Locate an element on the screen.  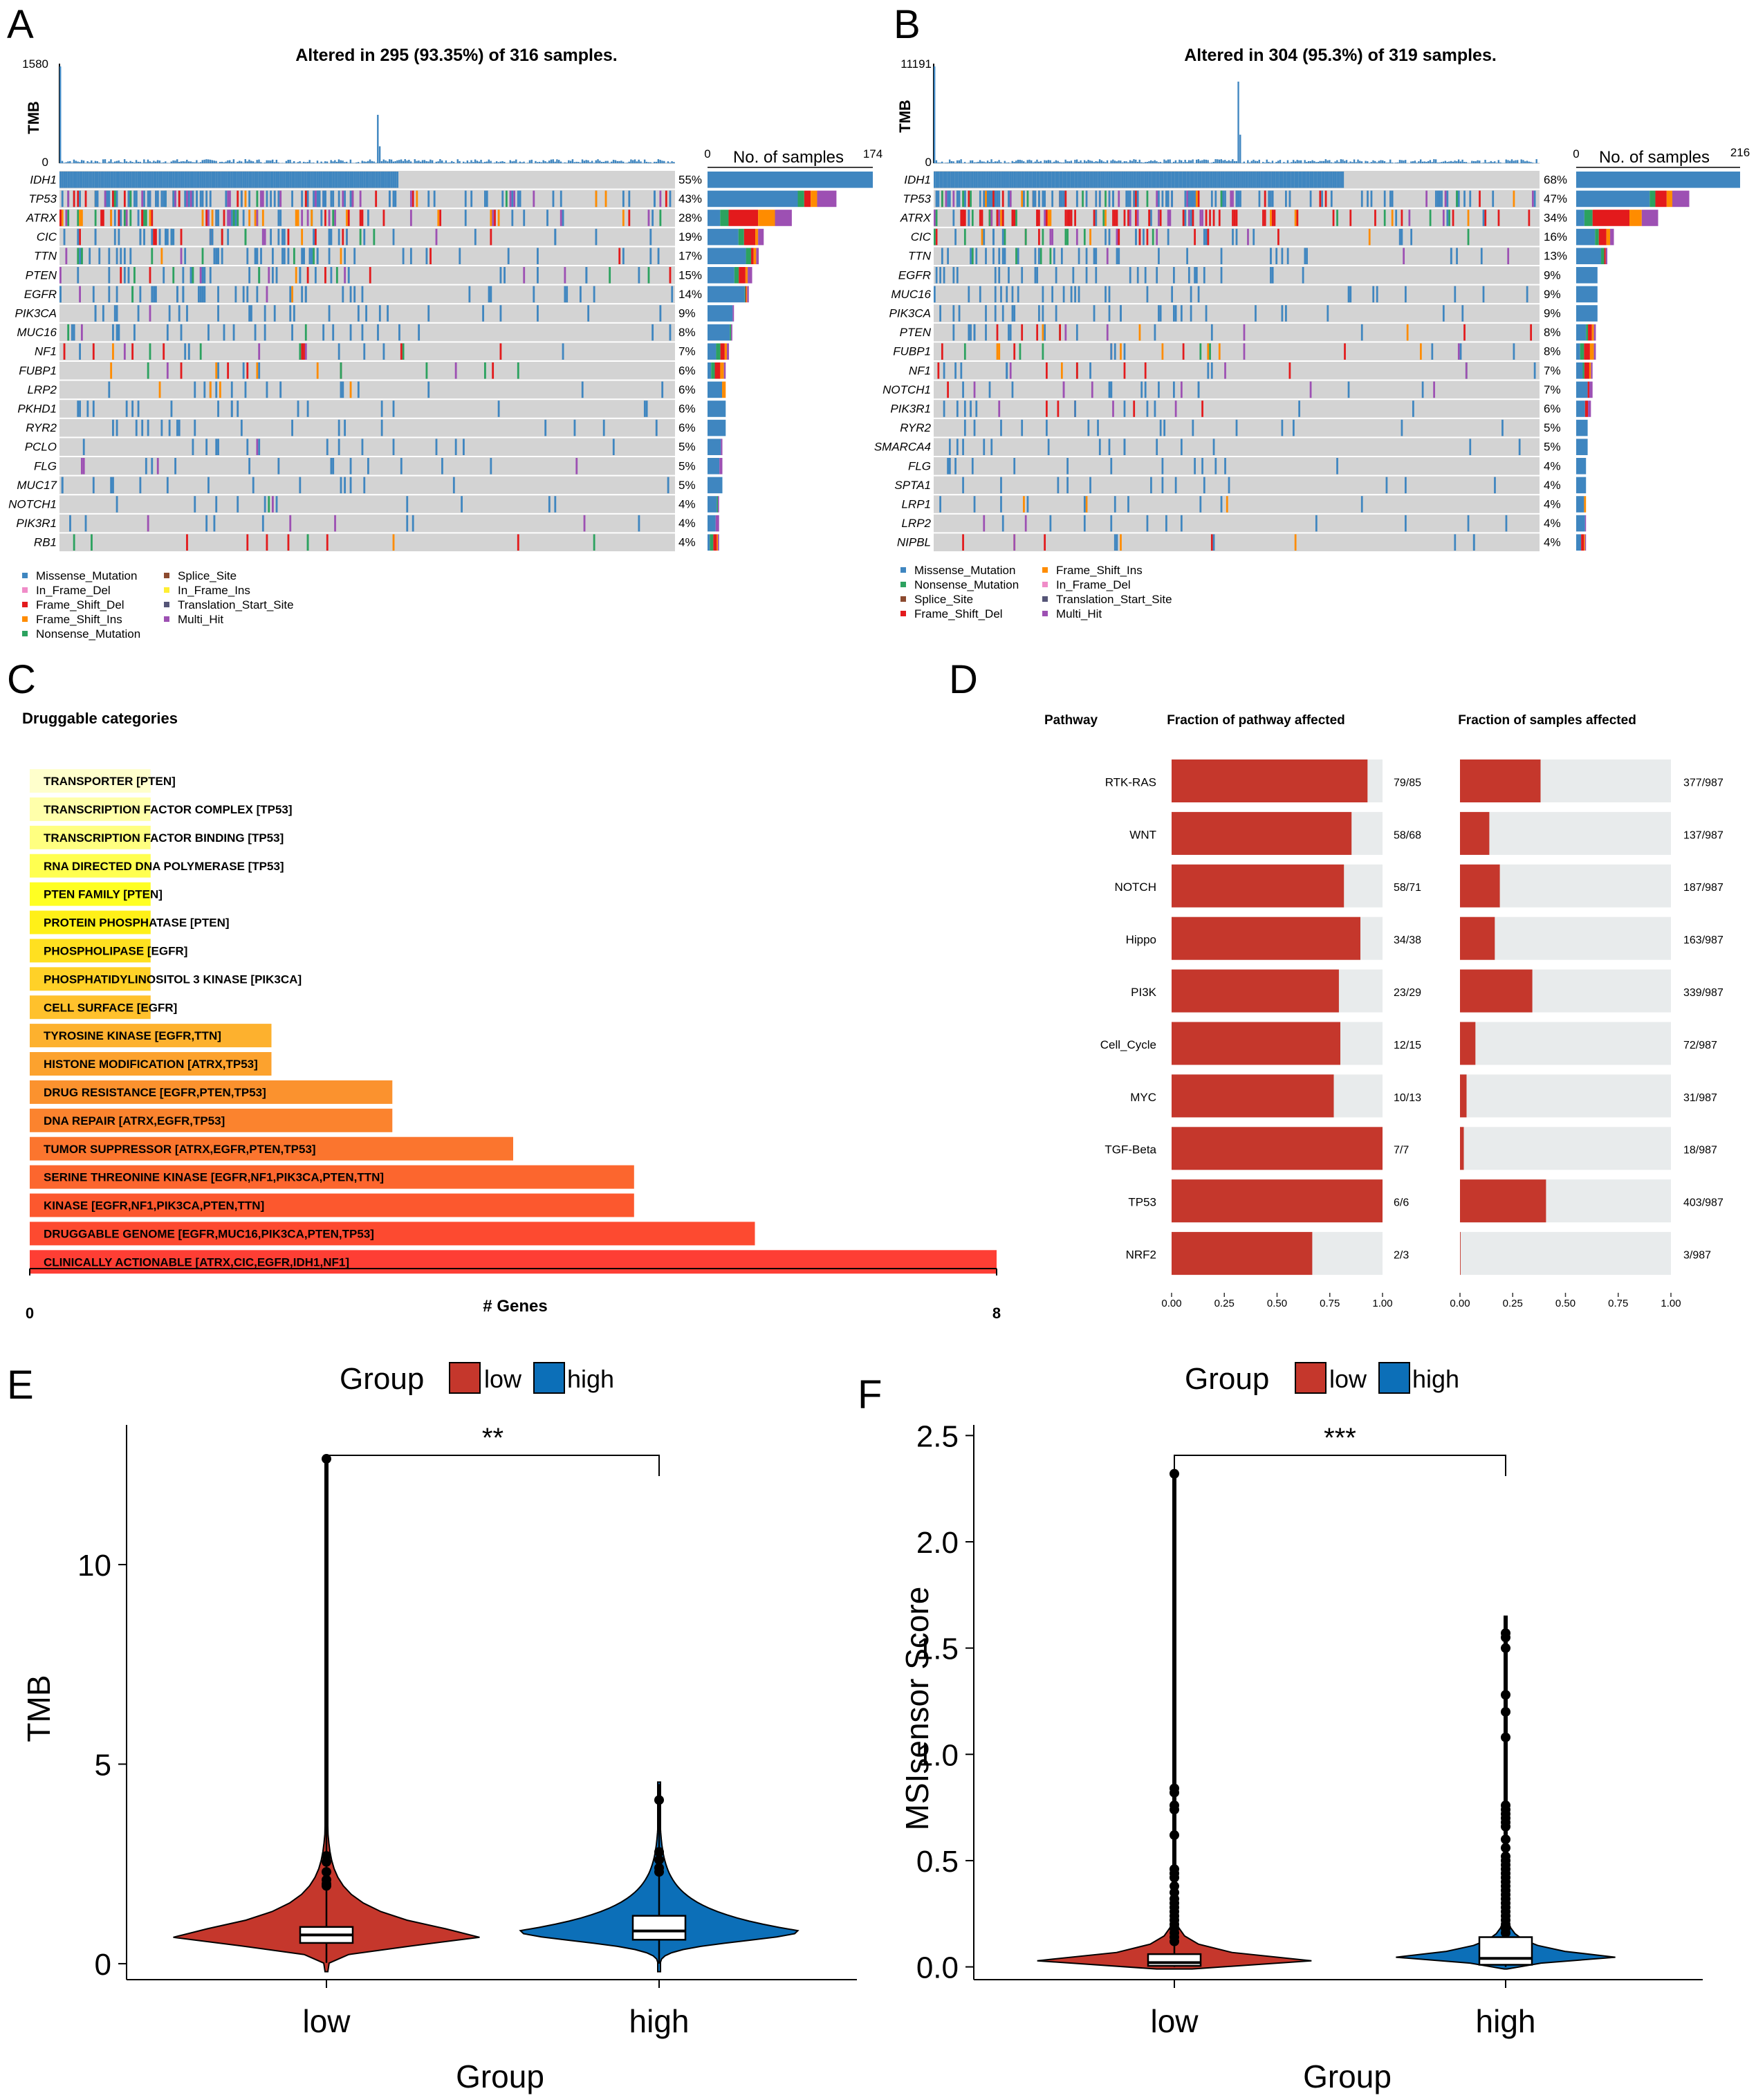
violin-box-high is located at coordinates (659, 1928).